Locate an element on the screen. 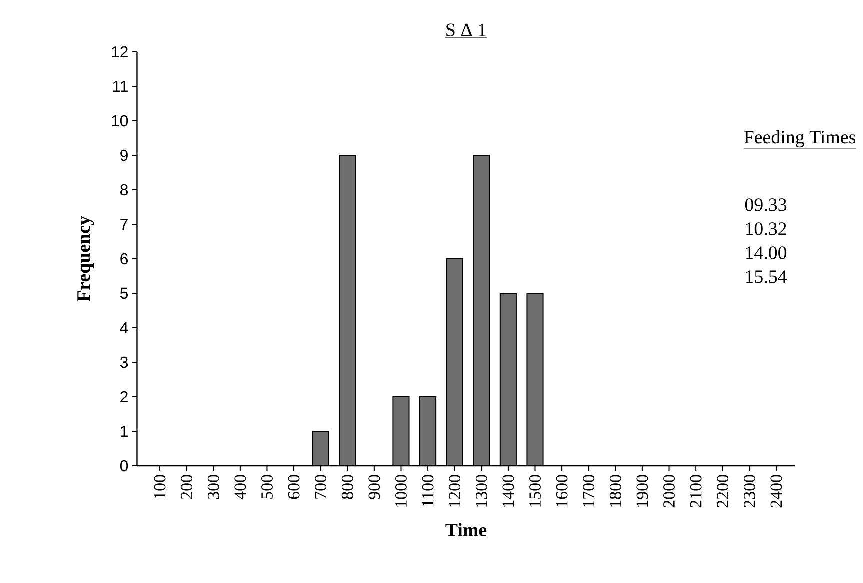 The height and width of the screenshot is (583, 863). x-tick-label: 700 is located at coordinates (321, 487).